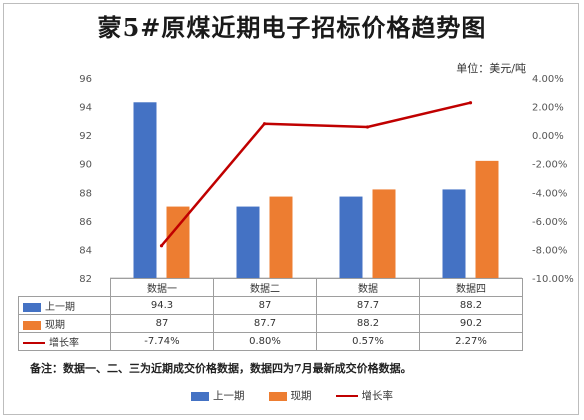  I want to click on legend-item: 增长率, so click(364, 395).